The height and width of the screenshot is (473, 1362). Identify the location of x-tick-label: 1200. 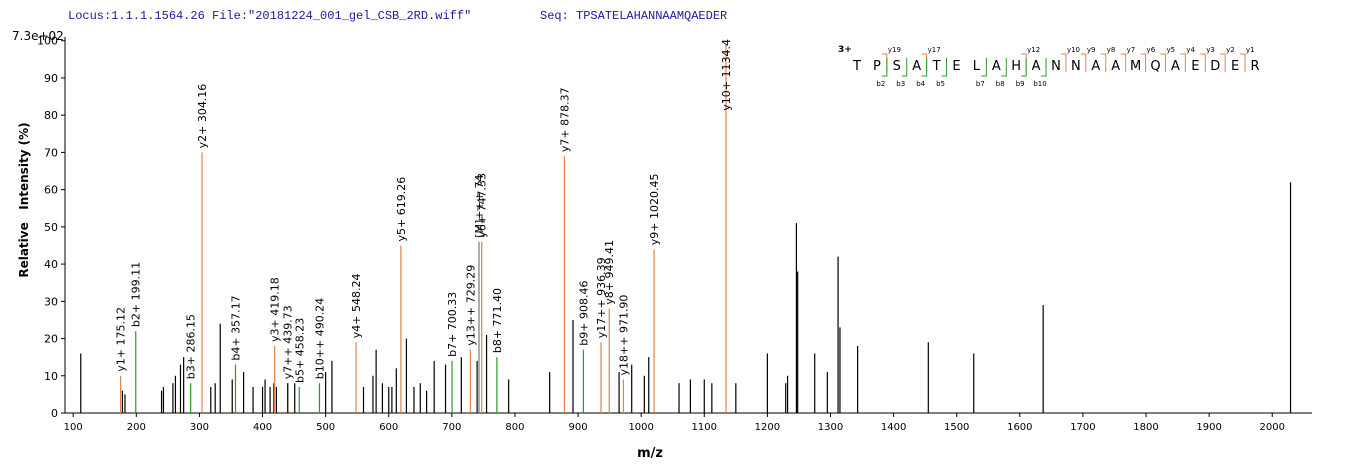
(767, 427).